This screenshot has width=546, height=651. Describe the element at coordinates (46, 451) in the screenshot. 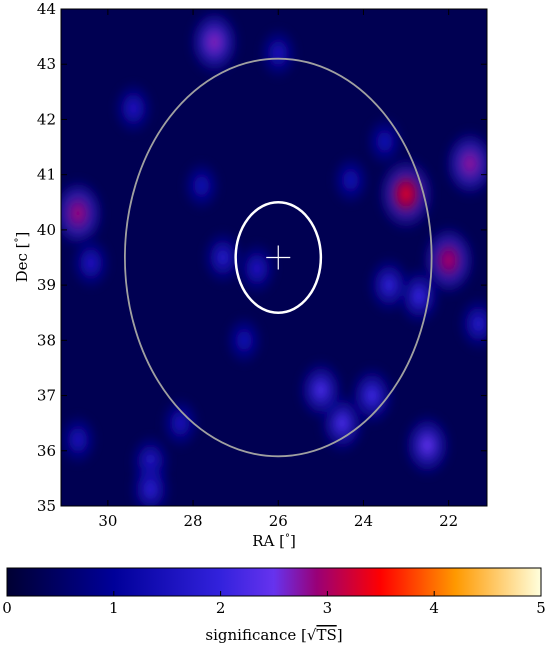

I see `y-tick-label: 36` at that location.